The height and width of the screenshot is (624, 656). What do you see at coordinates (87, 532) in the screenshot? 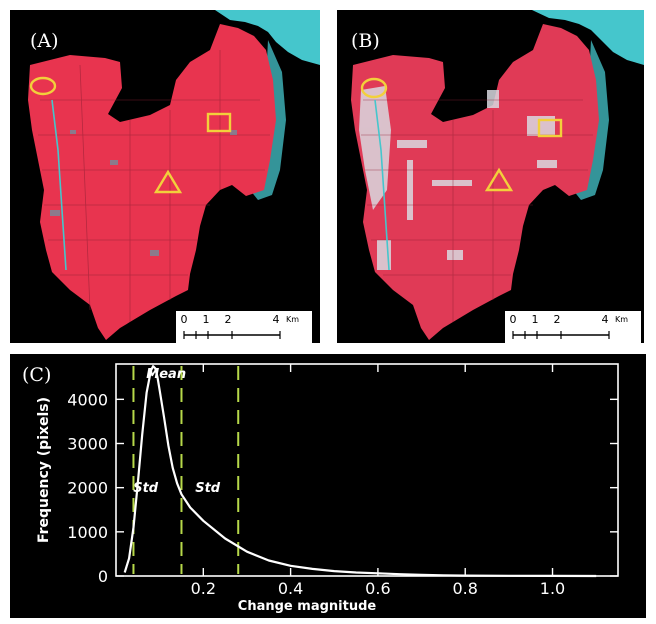
I see `y-tick-label: 1000` at bounding box center [87, 532].